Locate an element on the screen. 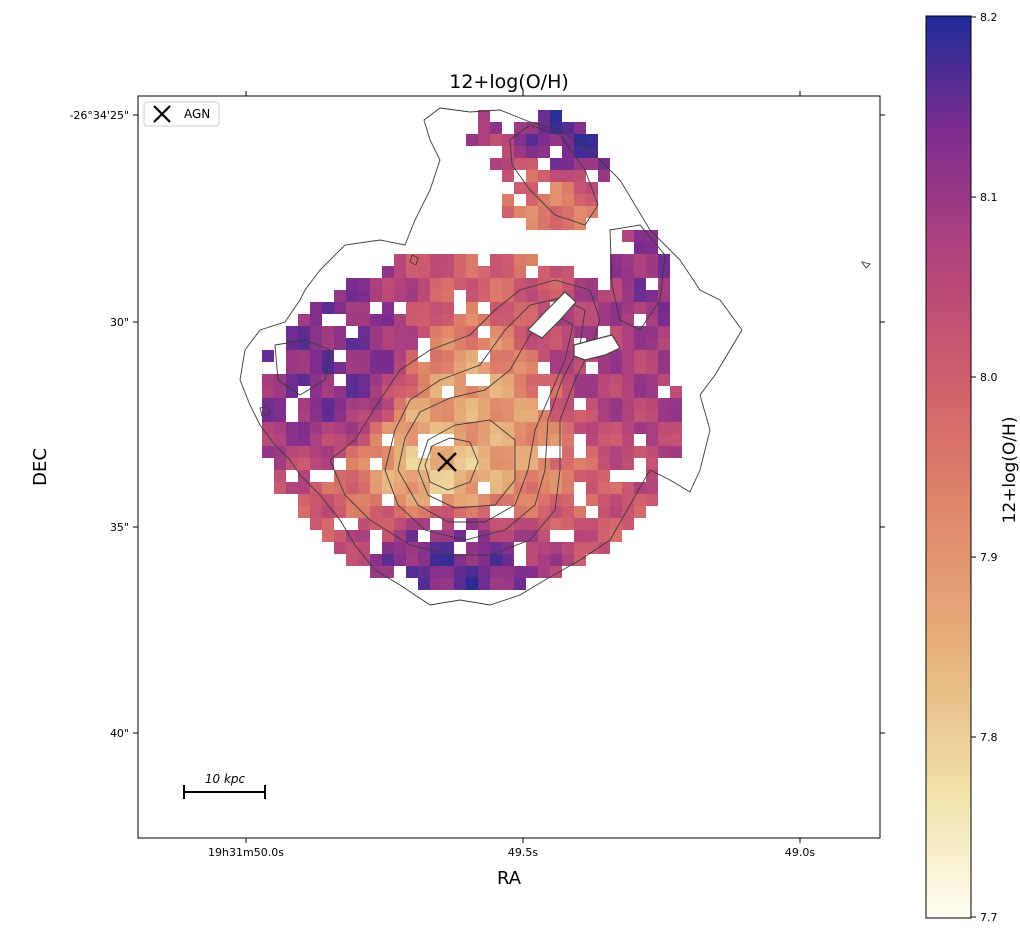 The height and width of the screenshot is (944, 1020). scale-bar-label: 10 kpc is located at coordinates (225, 779).